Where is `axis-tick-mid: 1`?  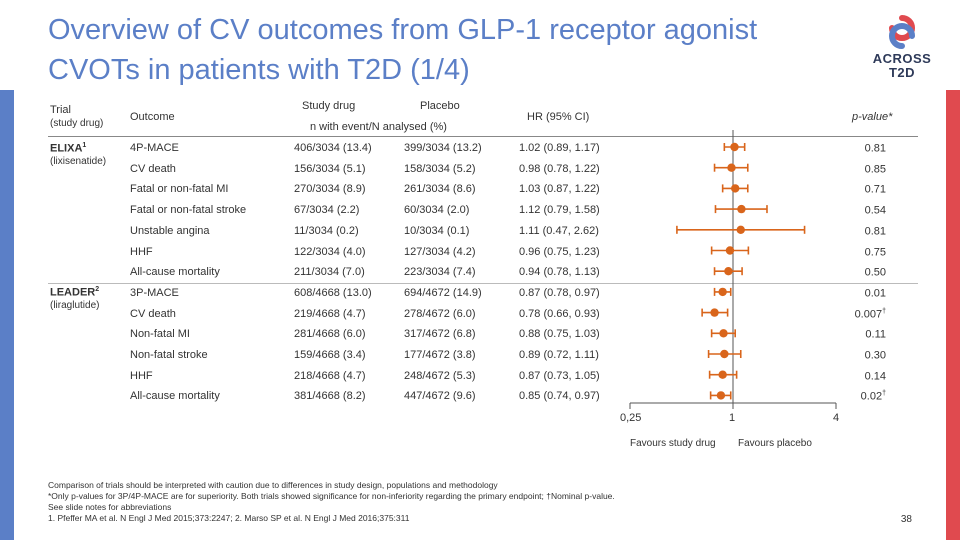
axis-tick-mid: 1 is located at coordinates (732, 418).